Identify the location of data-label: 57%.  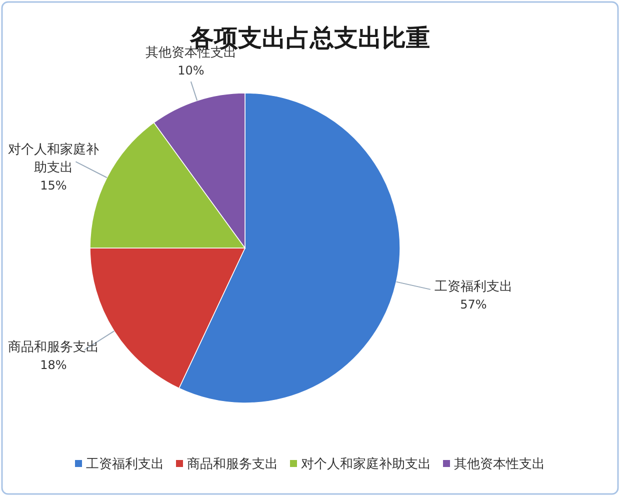
(473, 304).